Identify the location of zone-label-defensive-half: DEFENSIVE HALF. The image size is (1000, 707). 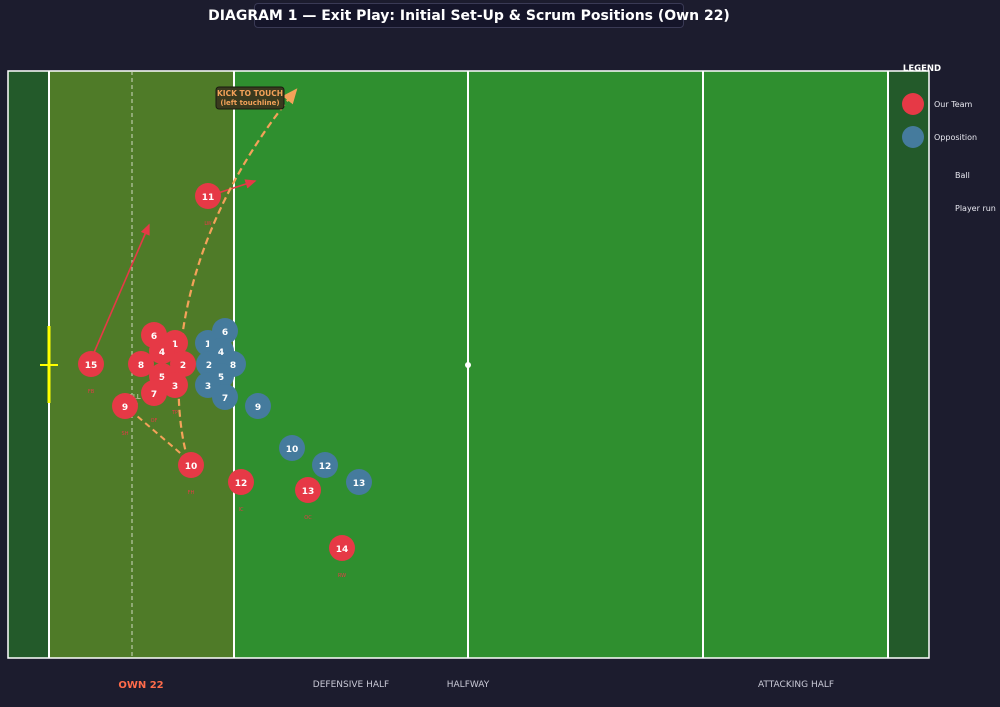
(351, 685).